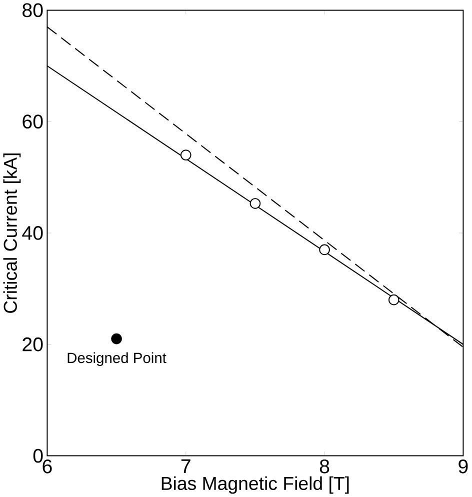  I want to click on x-tick-label: 7, so click(185, 466).